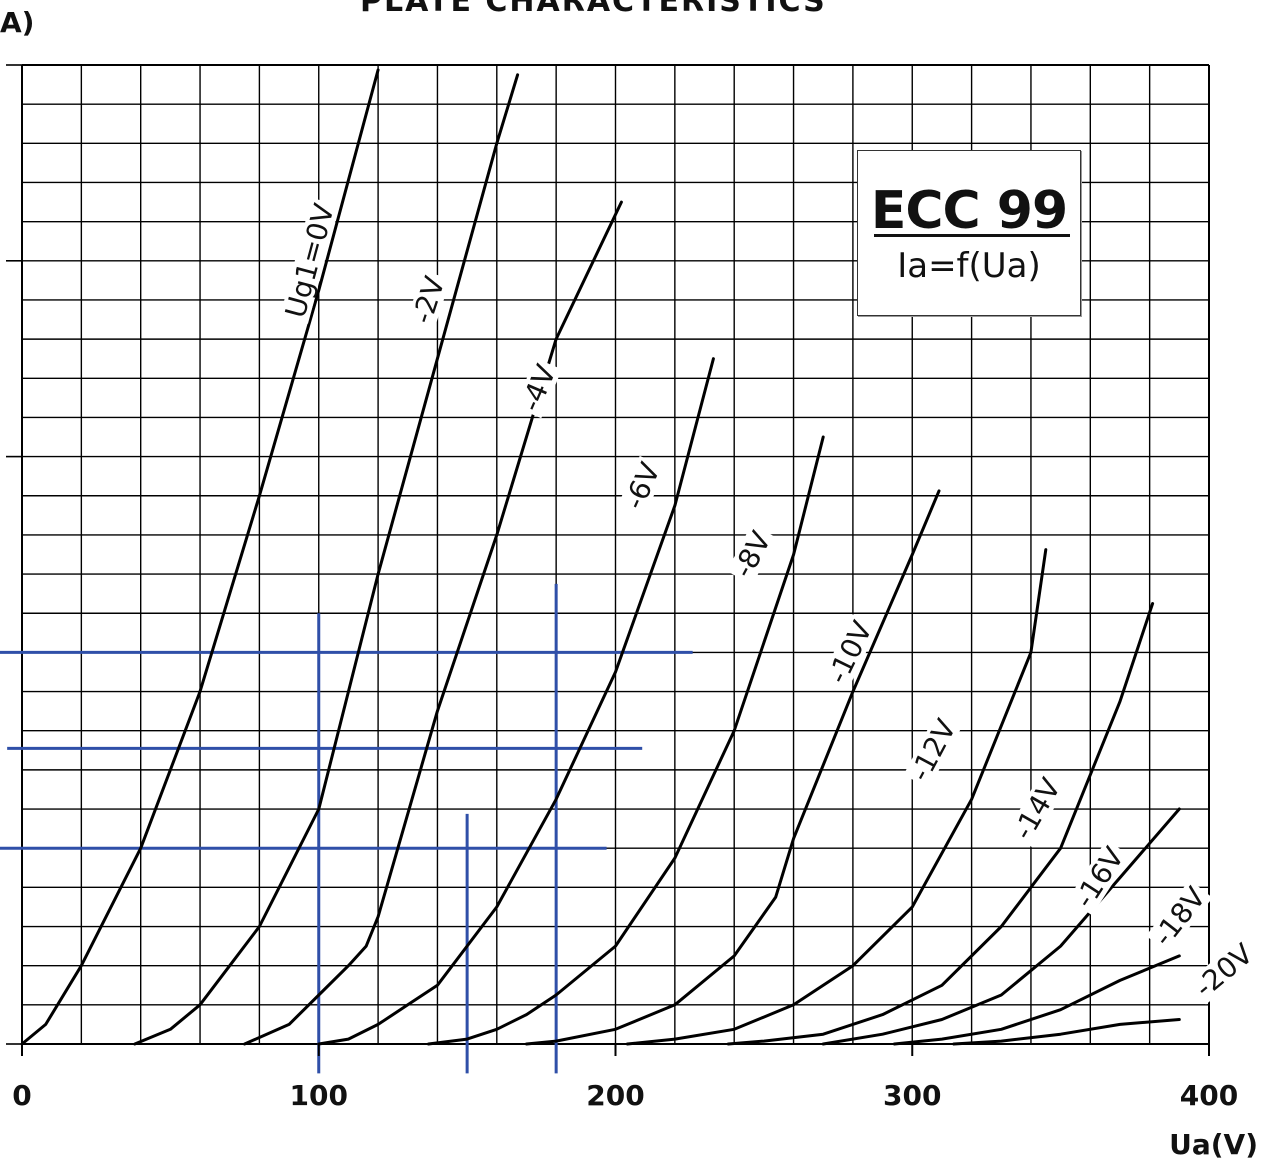 The height and width of the screenshot is (1166, 1272). I want to click on x-tick-label: 300, so click(912, 1095).